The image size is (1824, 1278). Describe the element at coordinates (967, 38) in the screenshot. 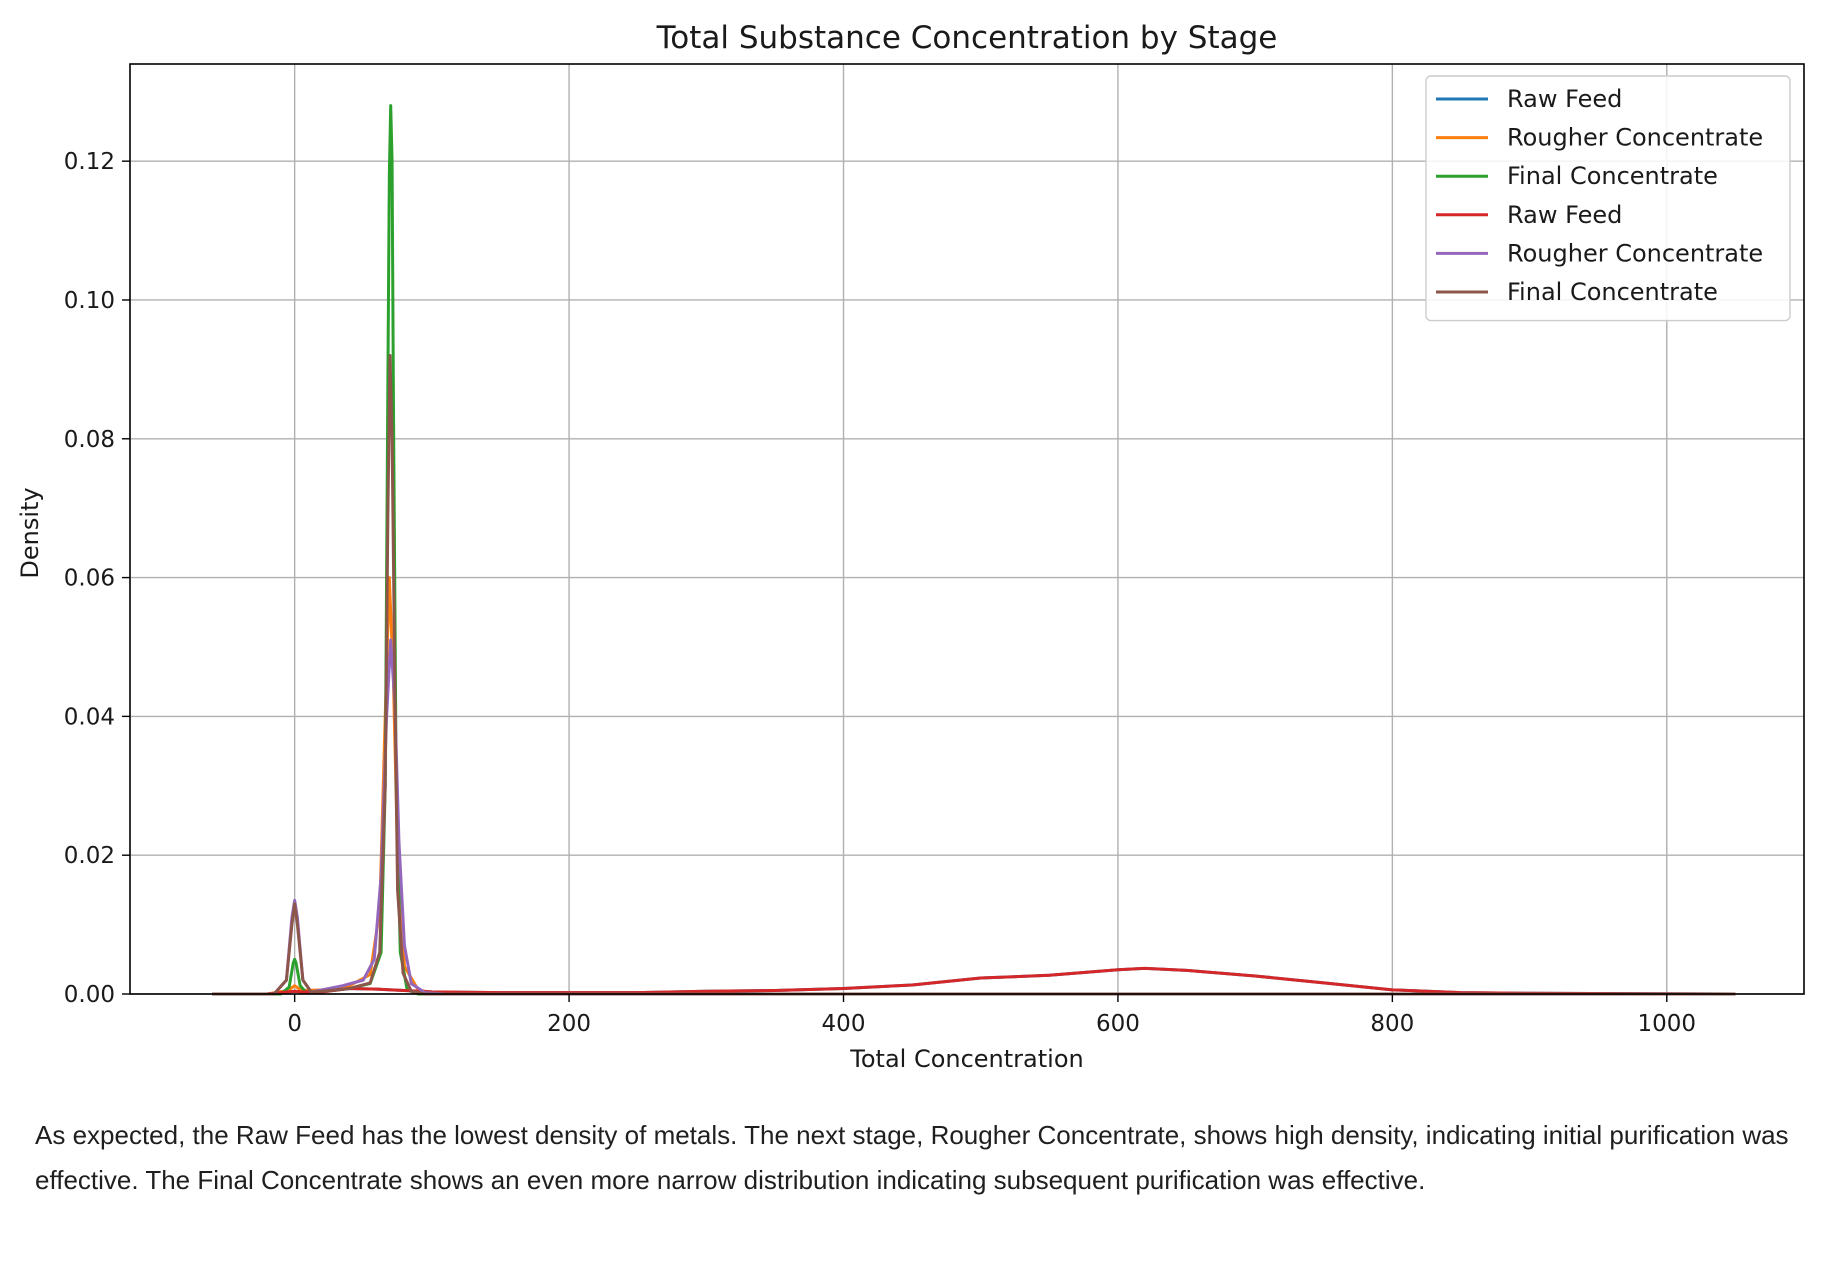

I see `chart-title: Total Substance Concentration by Stage` at that location.